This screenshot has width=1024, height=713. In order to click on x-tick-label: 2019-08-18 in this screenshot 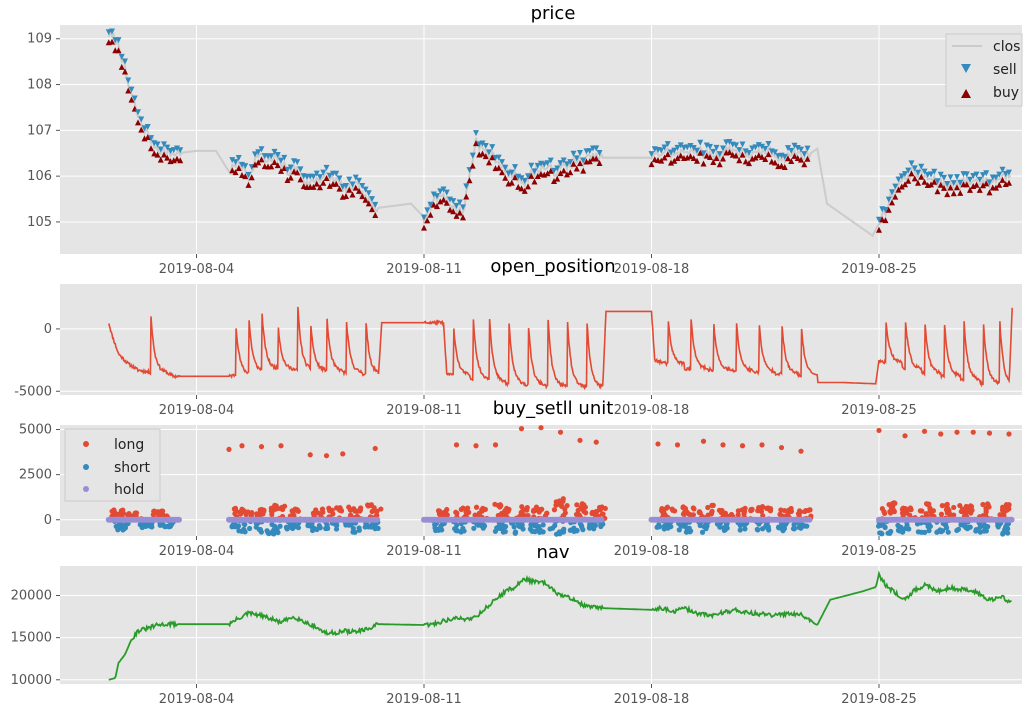, I will do `click(652, 269)`.